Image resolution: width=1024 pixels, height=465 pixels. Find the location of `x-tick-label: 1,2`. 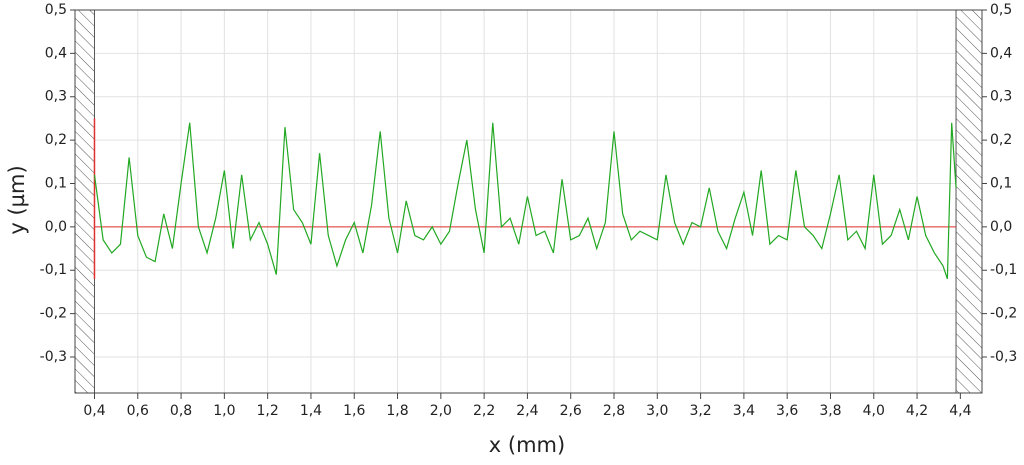

x-tick-label: 1,2 is located at coordinates (268, 411).